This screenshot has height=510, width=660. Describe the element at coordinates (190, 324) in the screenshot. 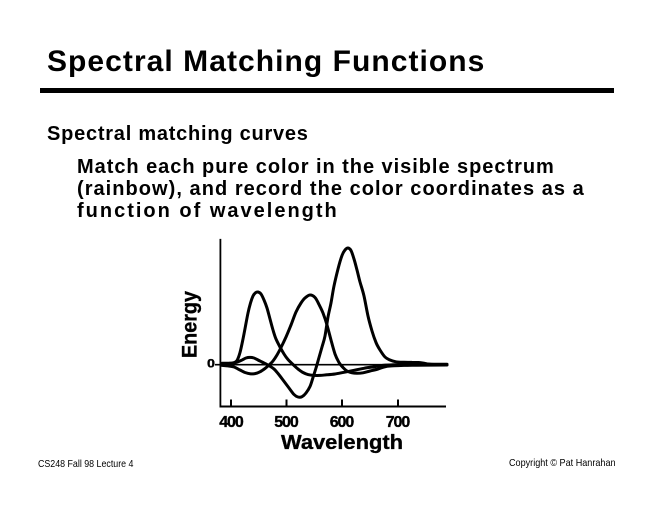

I see `svg-text: Energy` at that location.